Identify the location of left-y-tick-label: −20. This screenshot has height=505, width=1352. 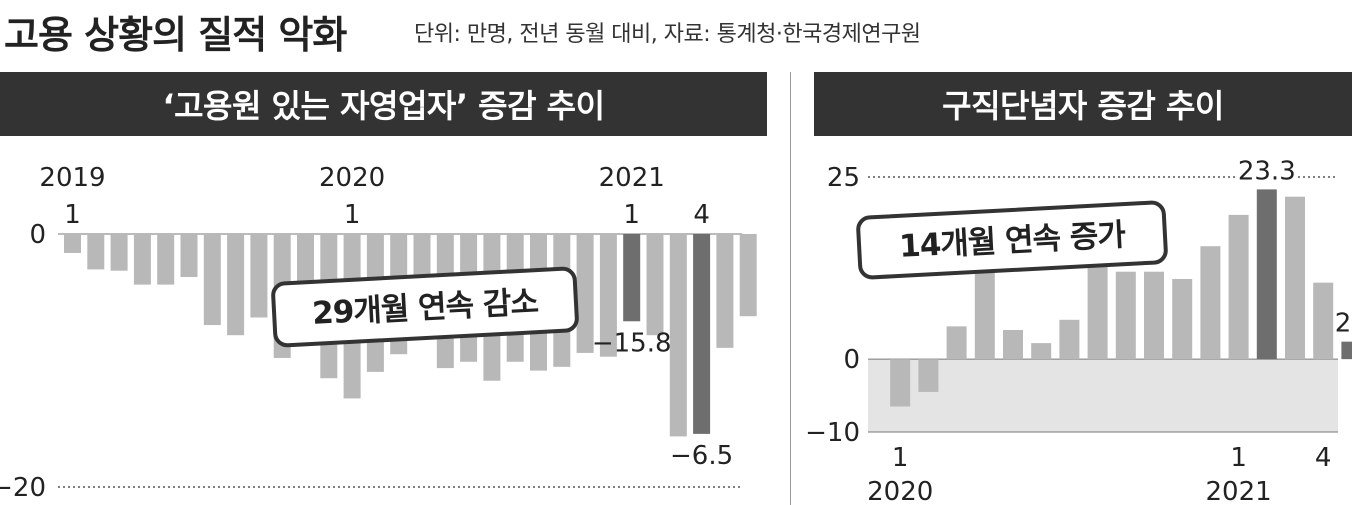
(23, 488).